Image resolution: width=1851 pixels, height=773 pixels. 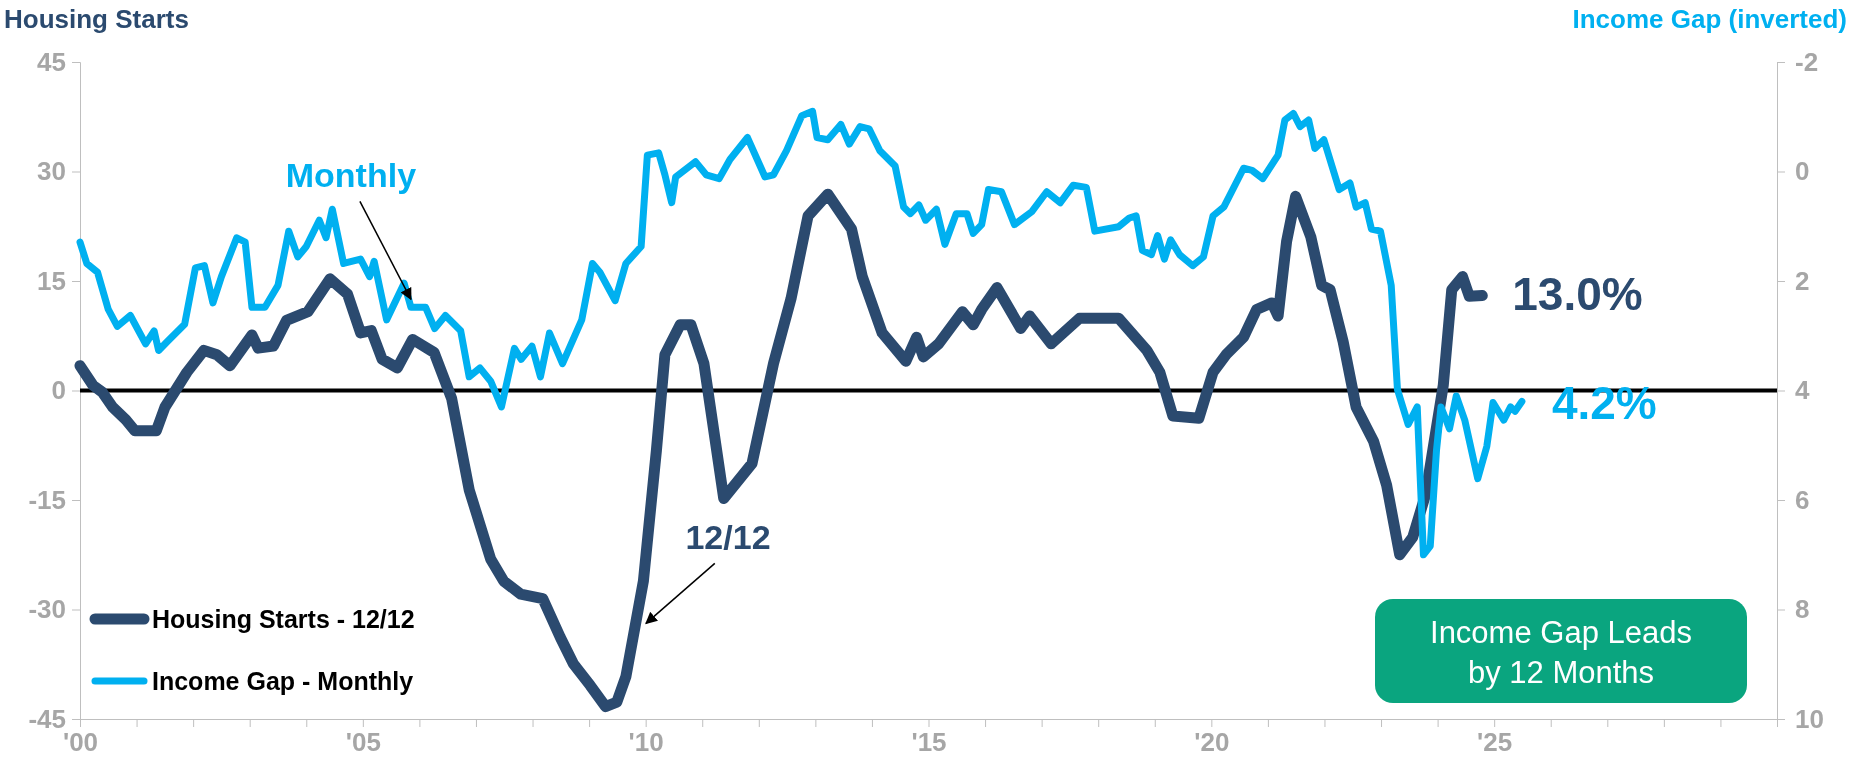 I want to click on x-tick-label: '05, so click(x=363, y=742).